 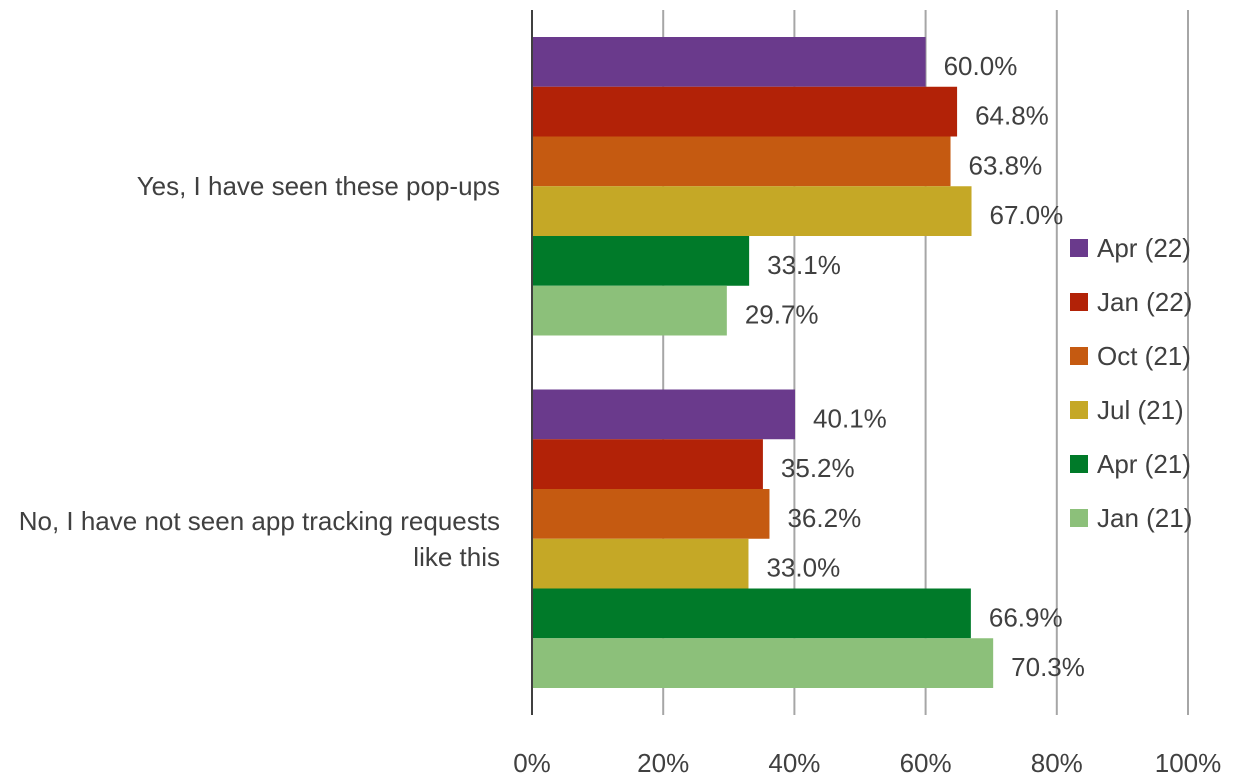 What do you see at coordinates (532, 761) in the screenshot?
I see `x-tick-label: 0%` at bounding box center [532, 761].